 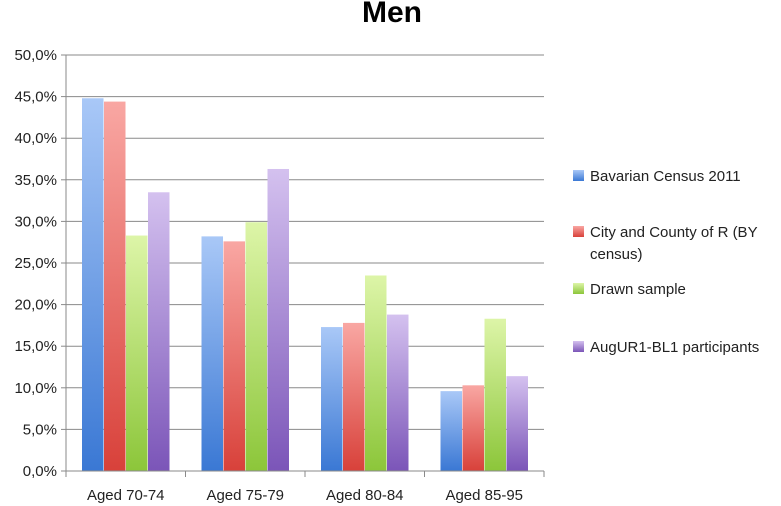 I want to click on y-tick-label: 30,0%, so click(x=35, y=221).